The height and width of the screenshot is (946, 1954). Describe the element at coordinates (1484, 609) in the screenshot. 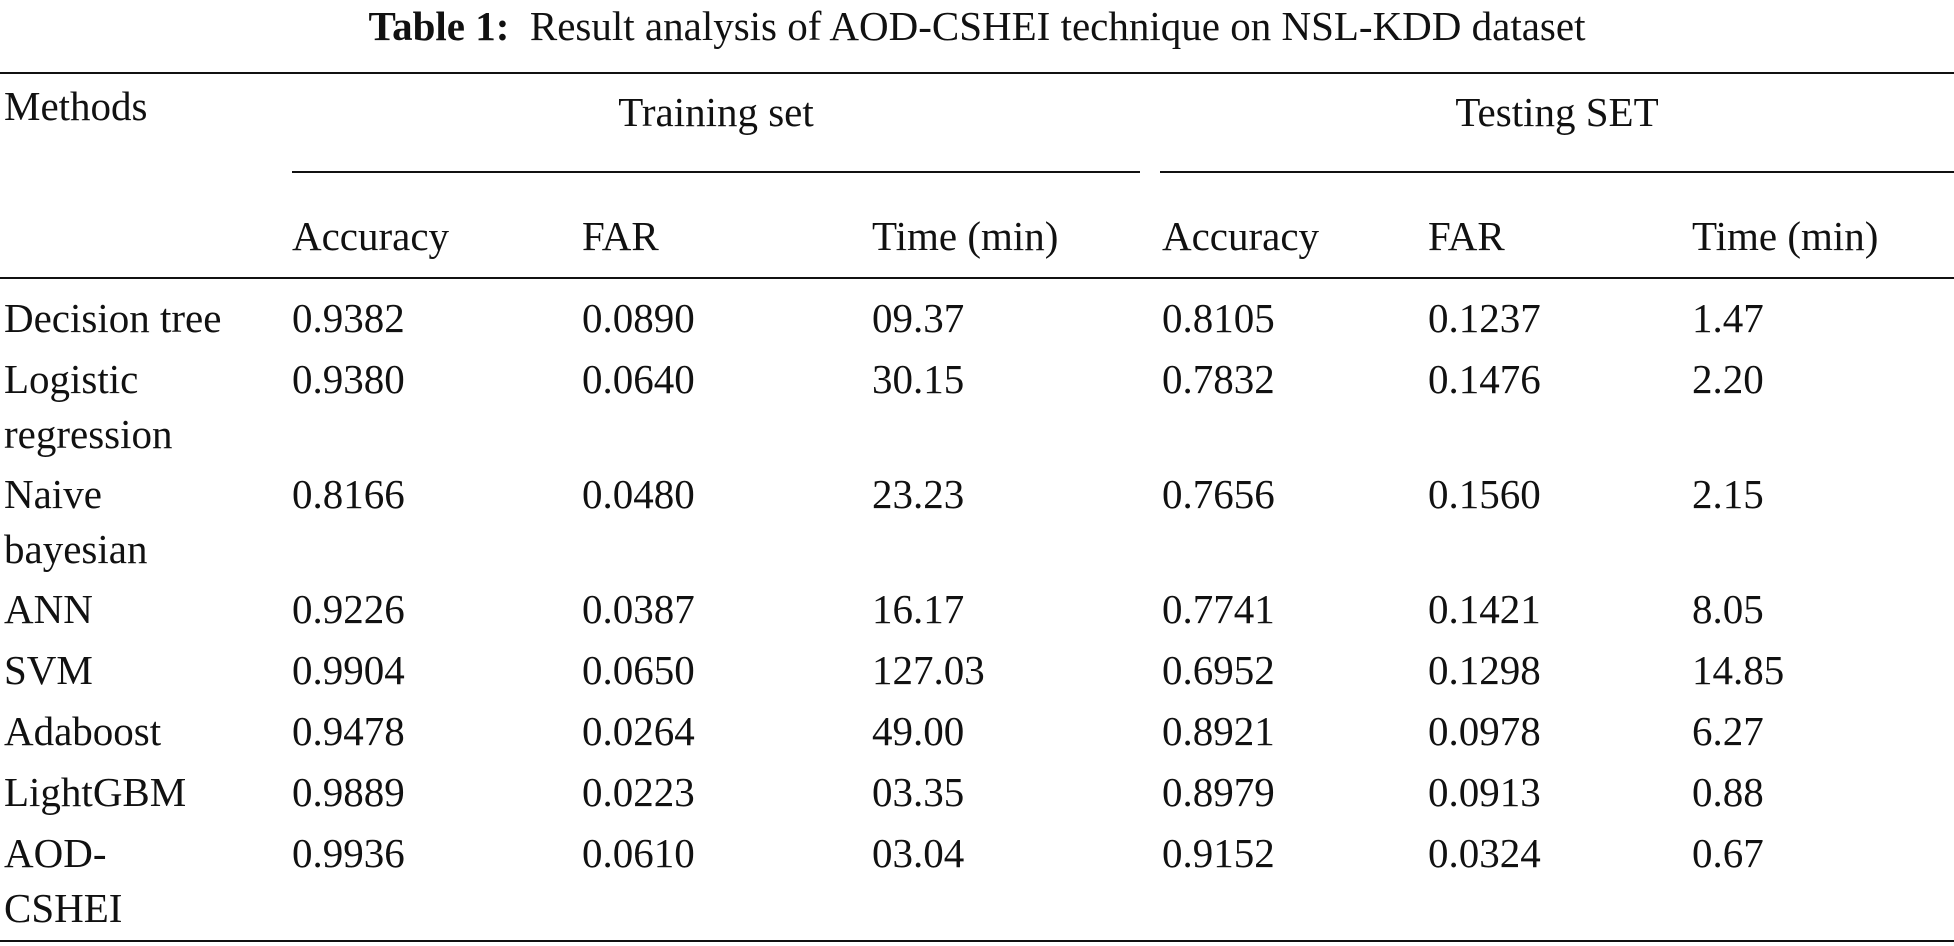

I see `cell-test-far: 0.1421` at that location.